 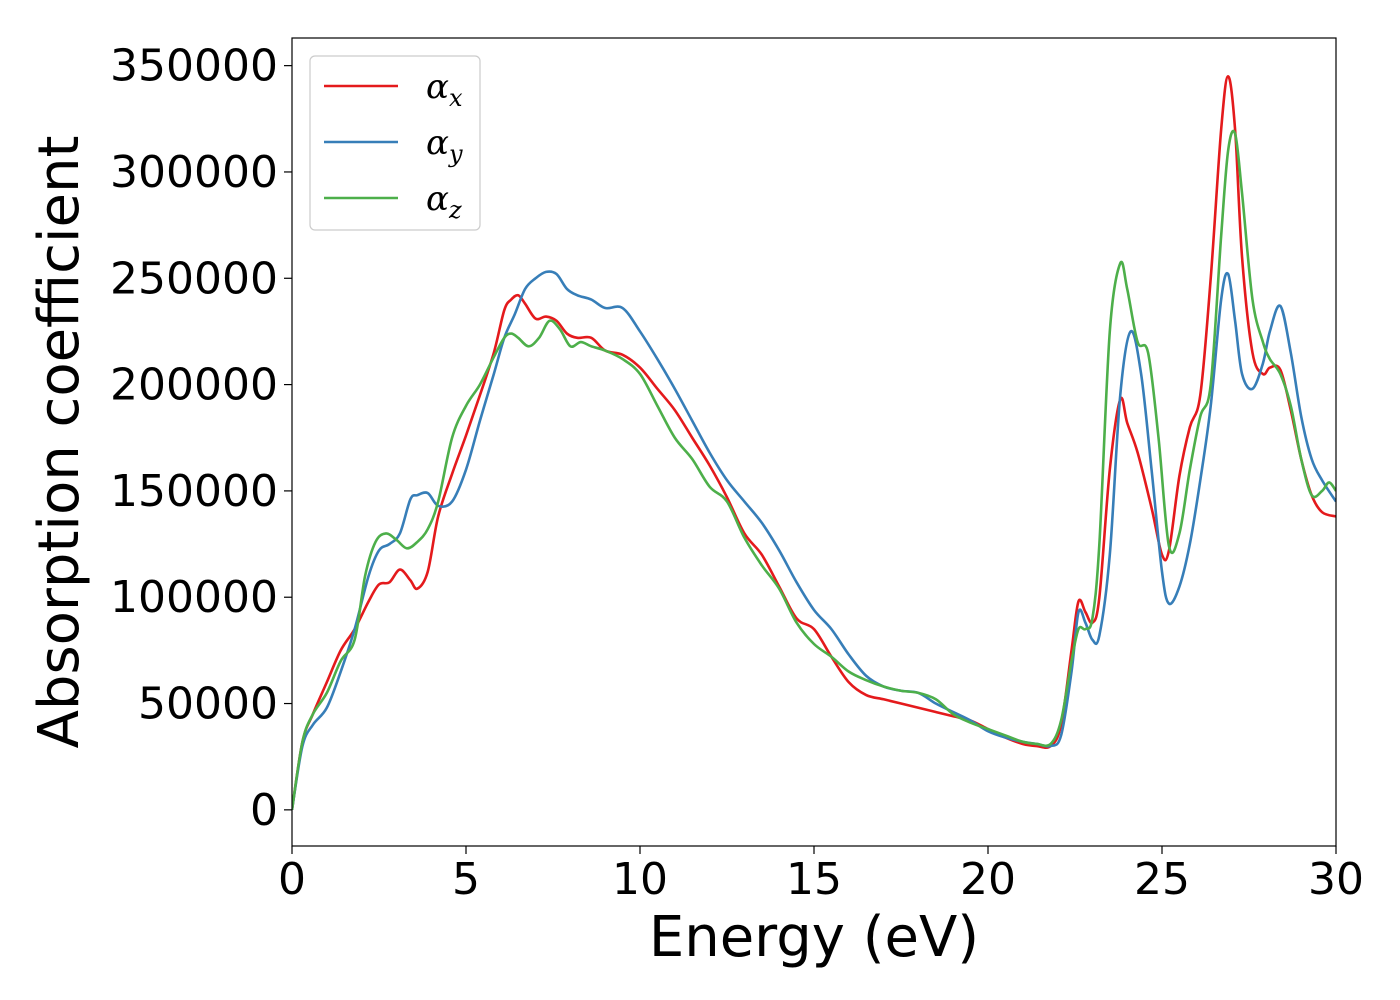 I want to click on x-axis: 0 5 10 15 20 25 30, so click(x=821, y=875).